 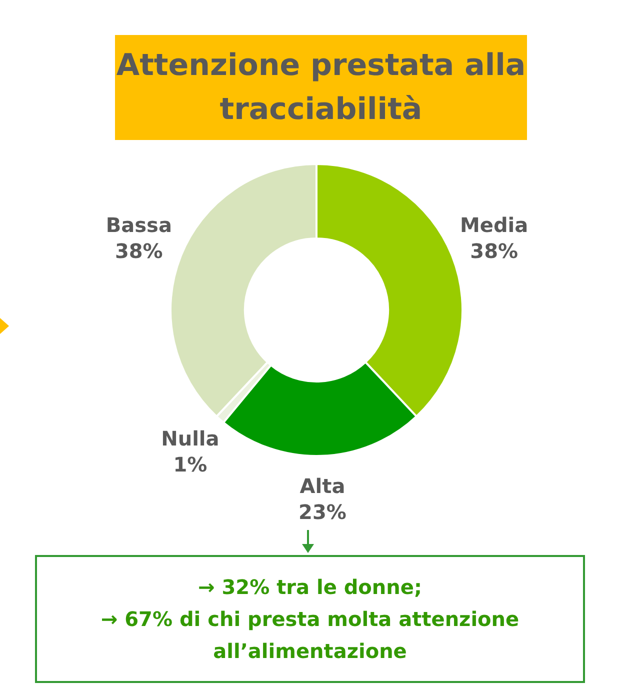 I want to click on text: → 67% di chi presta molta attenzione all’alimentazione, so click(x=310, y=635).